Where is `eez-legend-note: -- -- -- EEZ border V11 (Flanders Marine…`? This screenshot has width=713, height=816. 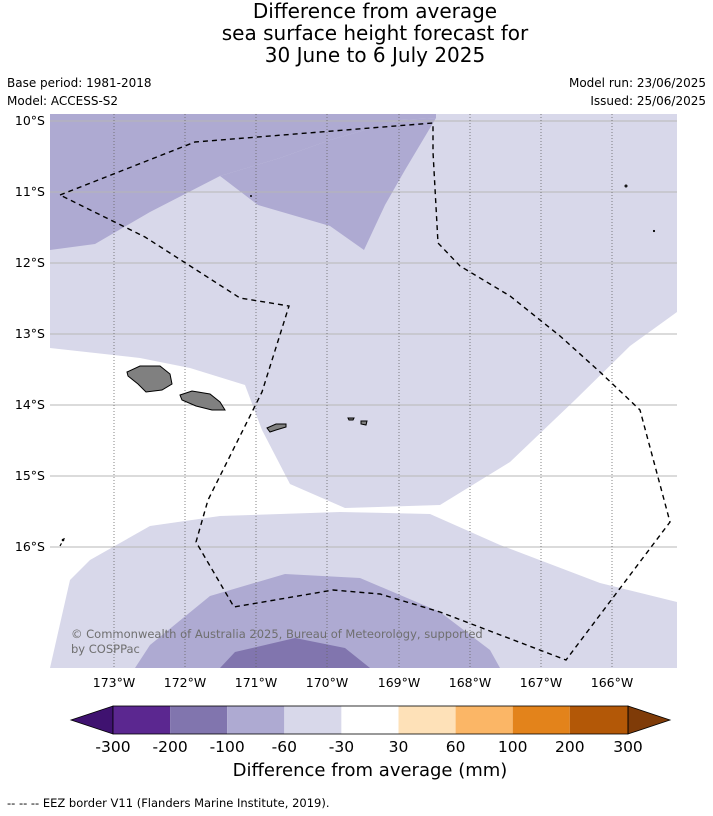
eez-legend-note: -- -- -- EEZ border V11 (Flanders Marine… is located at coordinates (168, 803).